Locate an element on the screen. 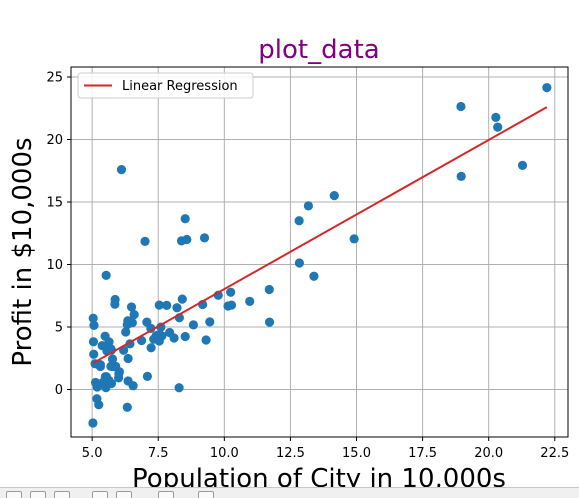  y-tick-label: 15 is located at coordinates (54, 203).